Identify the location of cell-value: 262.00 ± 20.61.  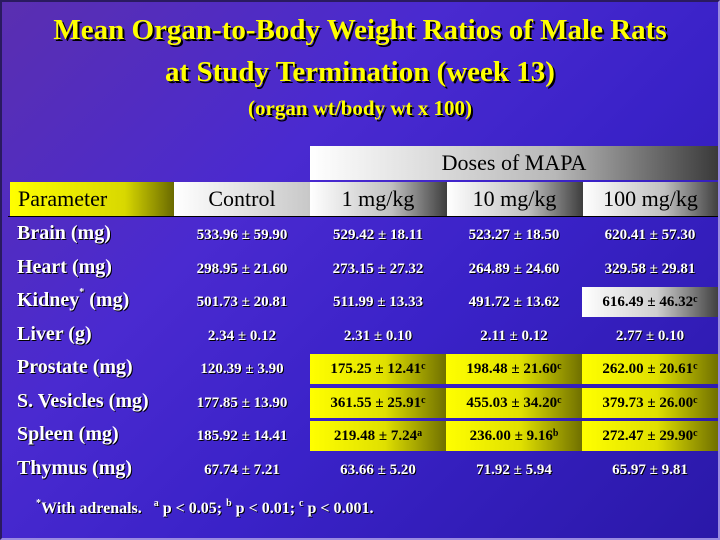
(648, 369).